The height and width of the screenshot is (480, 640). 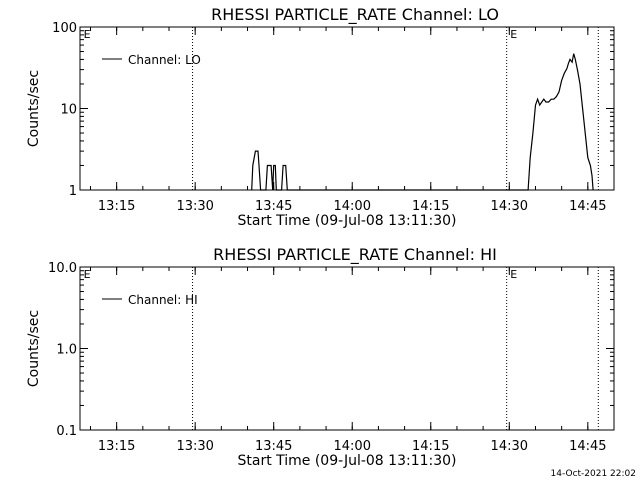 What do you see at coordinates (163, 300) in the screenshot?
I see `legend-label: Channel: HI` at bounding box center [163, 300].